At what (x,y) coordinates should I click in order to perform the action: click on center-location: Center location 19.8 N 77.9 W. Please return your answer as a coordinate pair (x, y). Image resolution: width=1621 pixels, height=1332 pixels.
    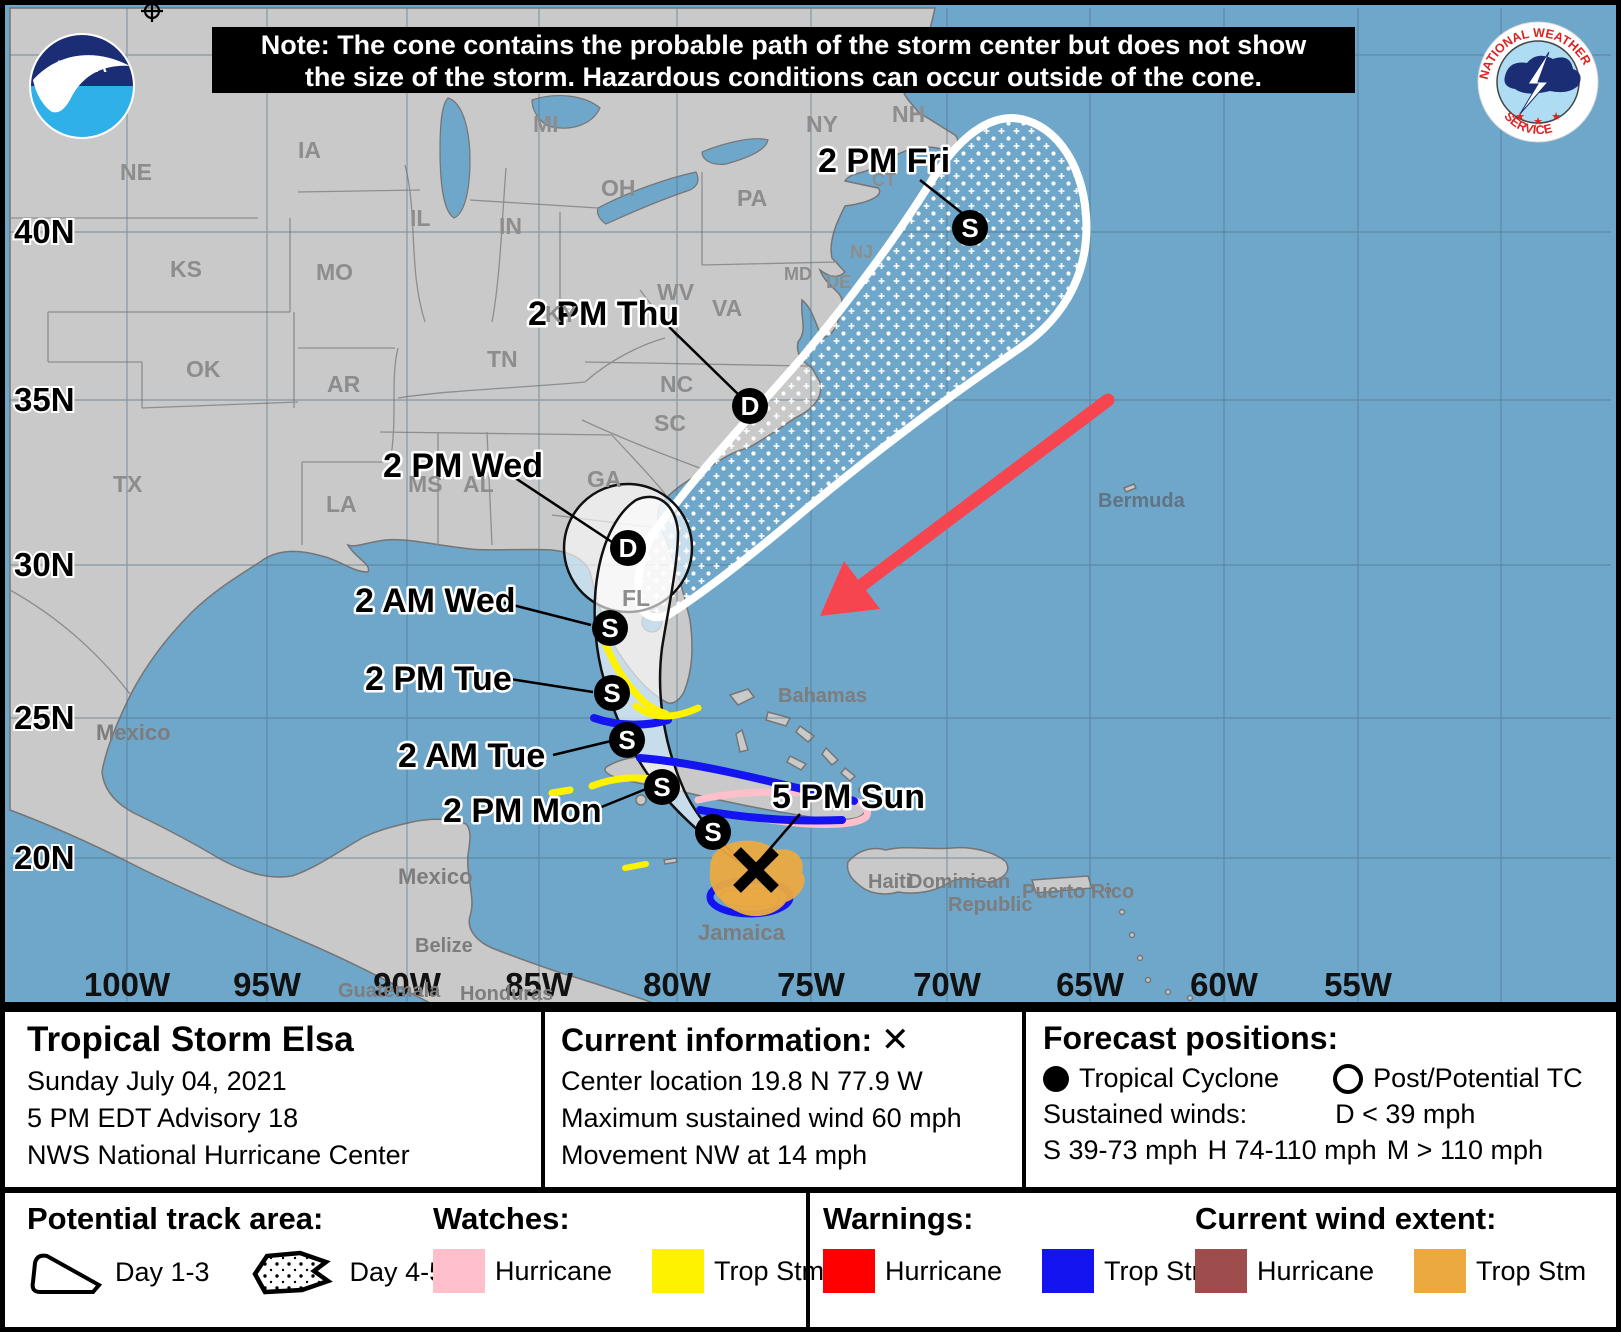
    Looking at the image, I should click on (742, 1081).